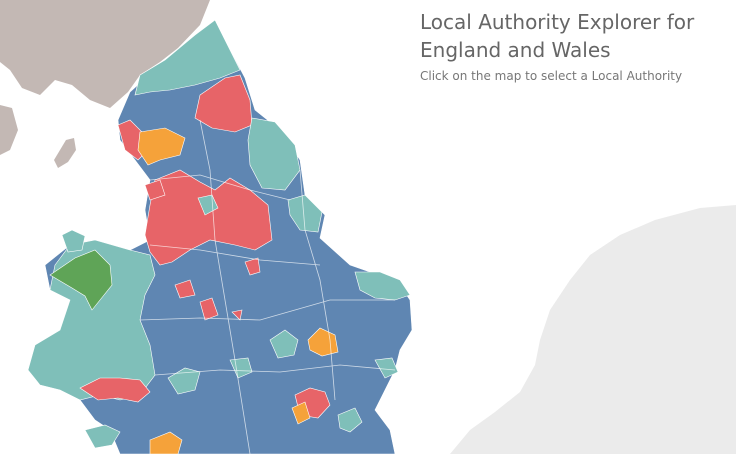 This screenshot has width=736, height=454. Describe the element at coordinates (284, 344) in the screenshot. I see `milton-keynes-region` at that location.